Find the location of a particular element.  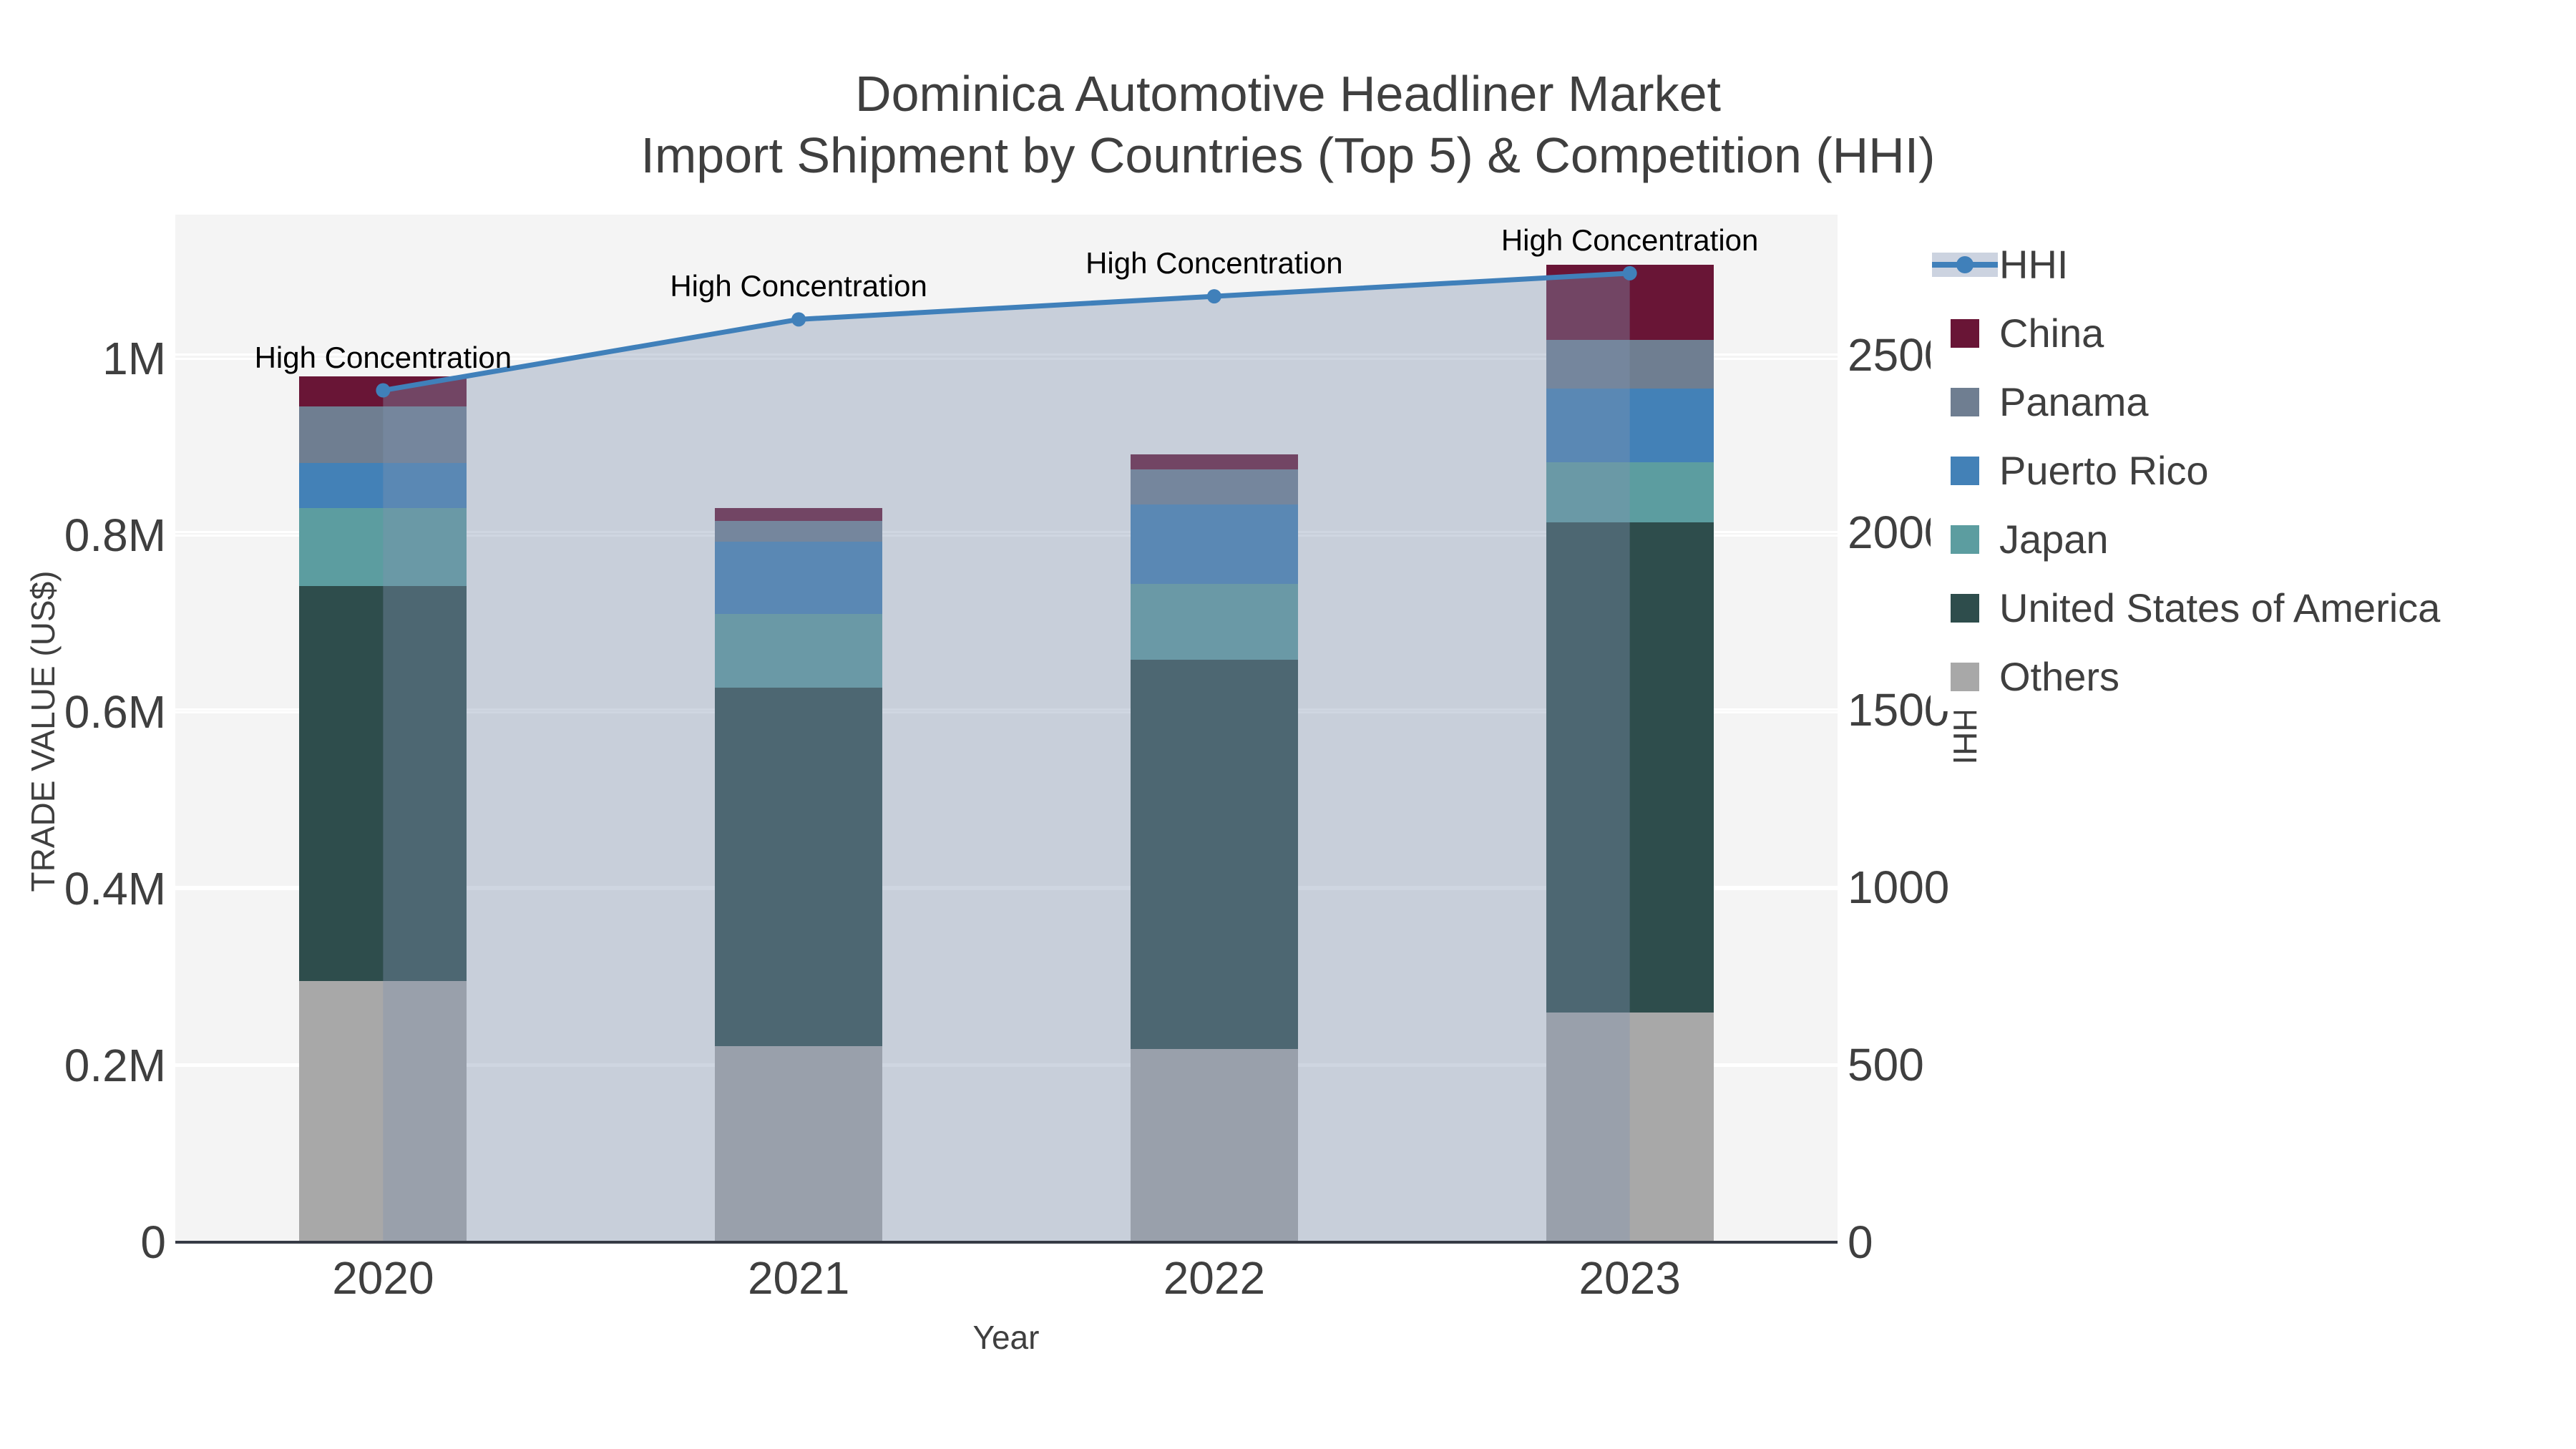

gridline-left-0.4M is located at coordinates (1006, 888).